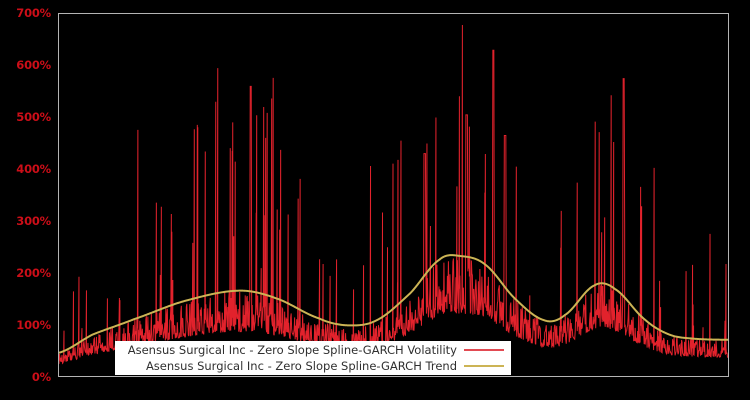  What do you see at coordinates (33, 325) in the screenshot?
I see `y-tick-label: 100%` at bounding box center [33, 325].